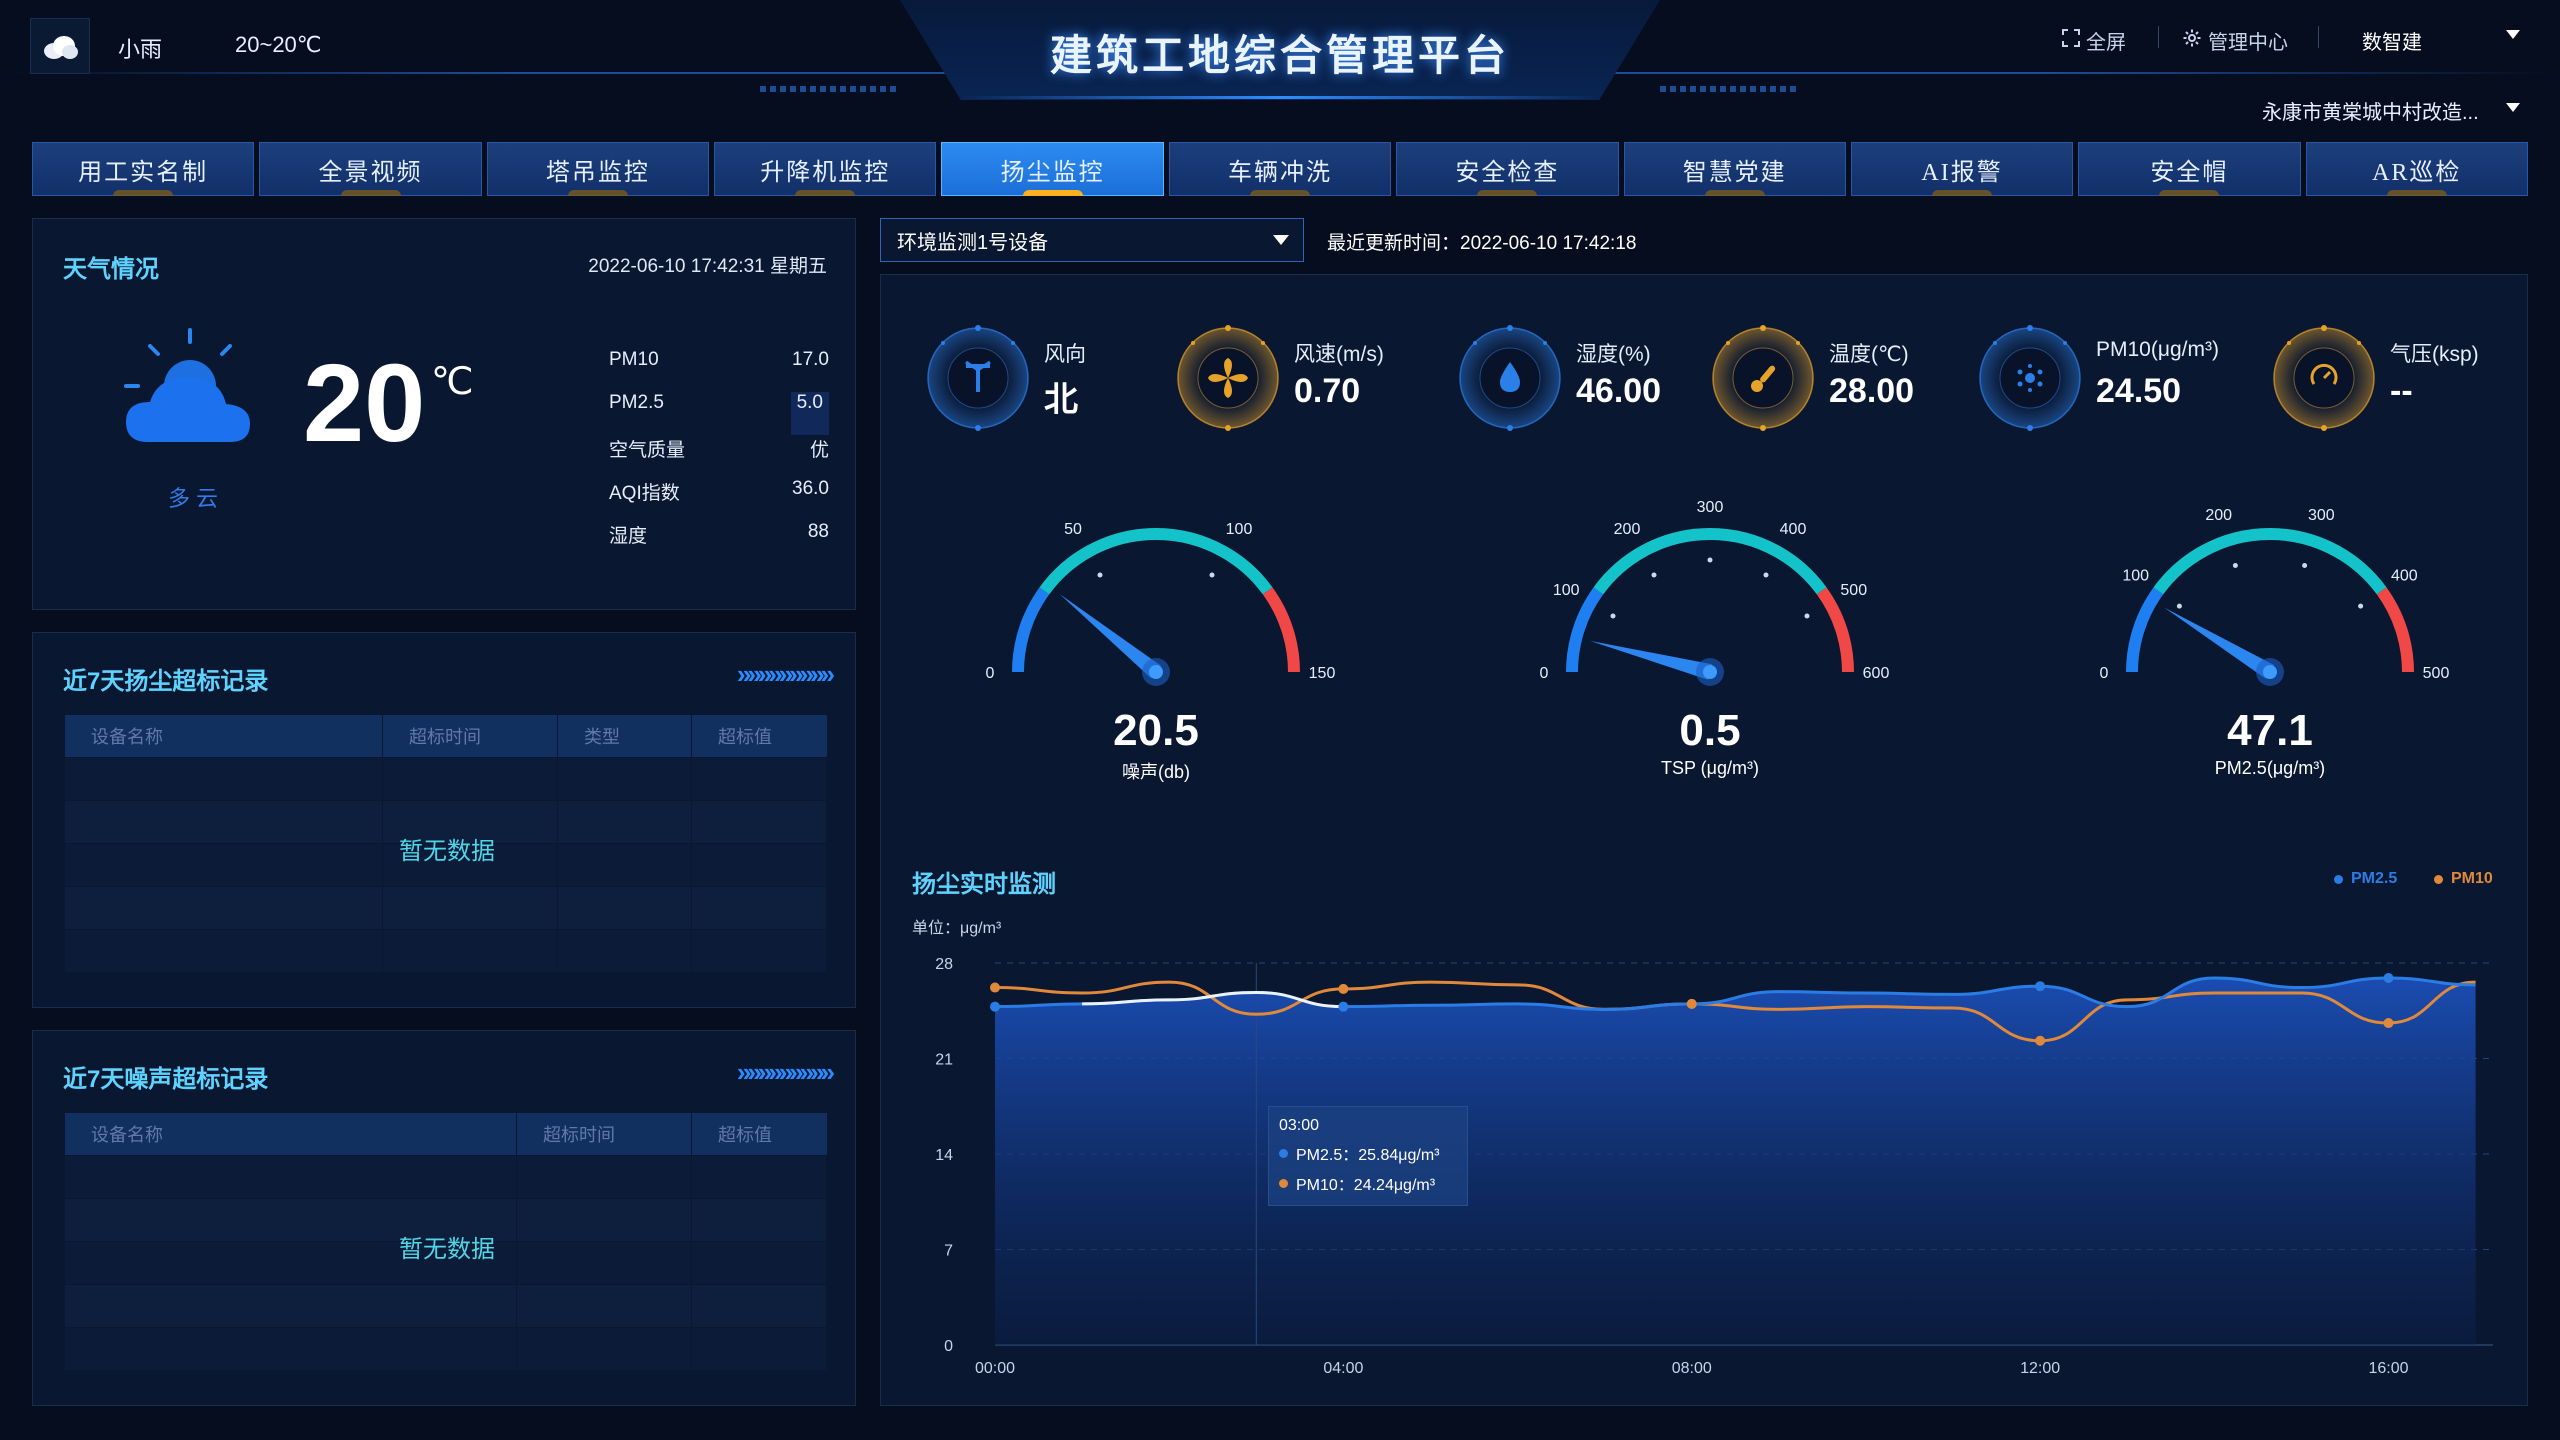 The height and width of the screenshot is (1440, 2560). Describe the element at coordinates (944, 1060) in the screenshot. I see `y-tick-label: 21` at that location.